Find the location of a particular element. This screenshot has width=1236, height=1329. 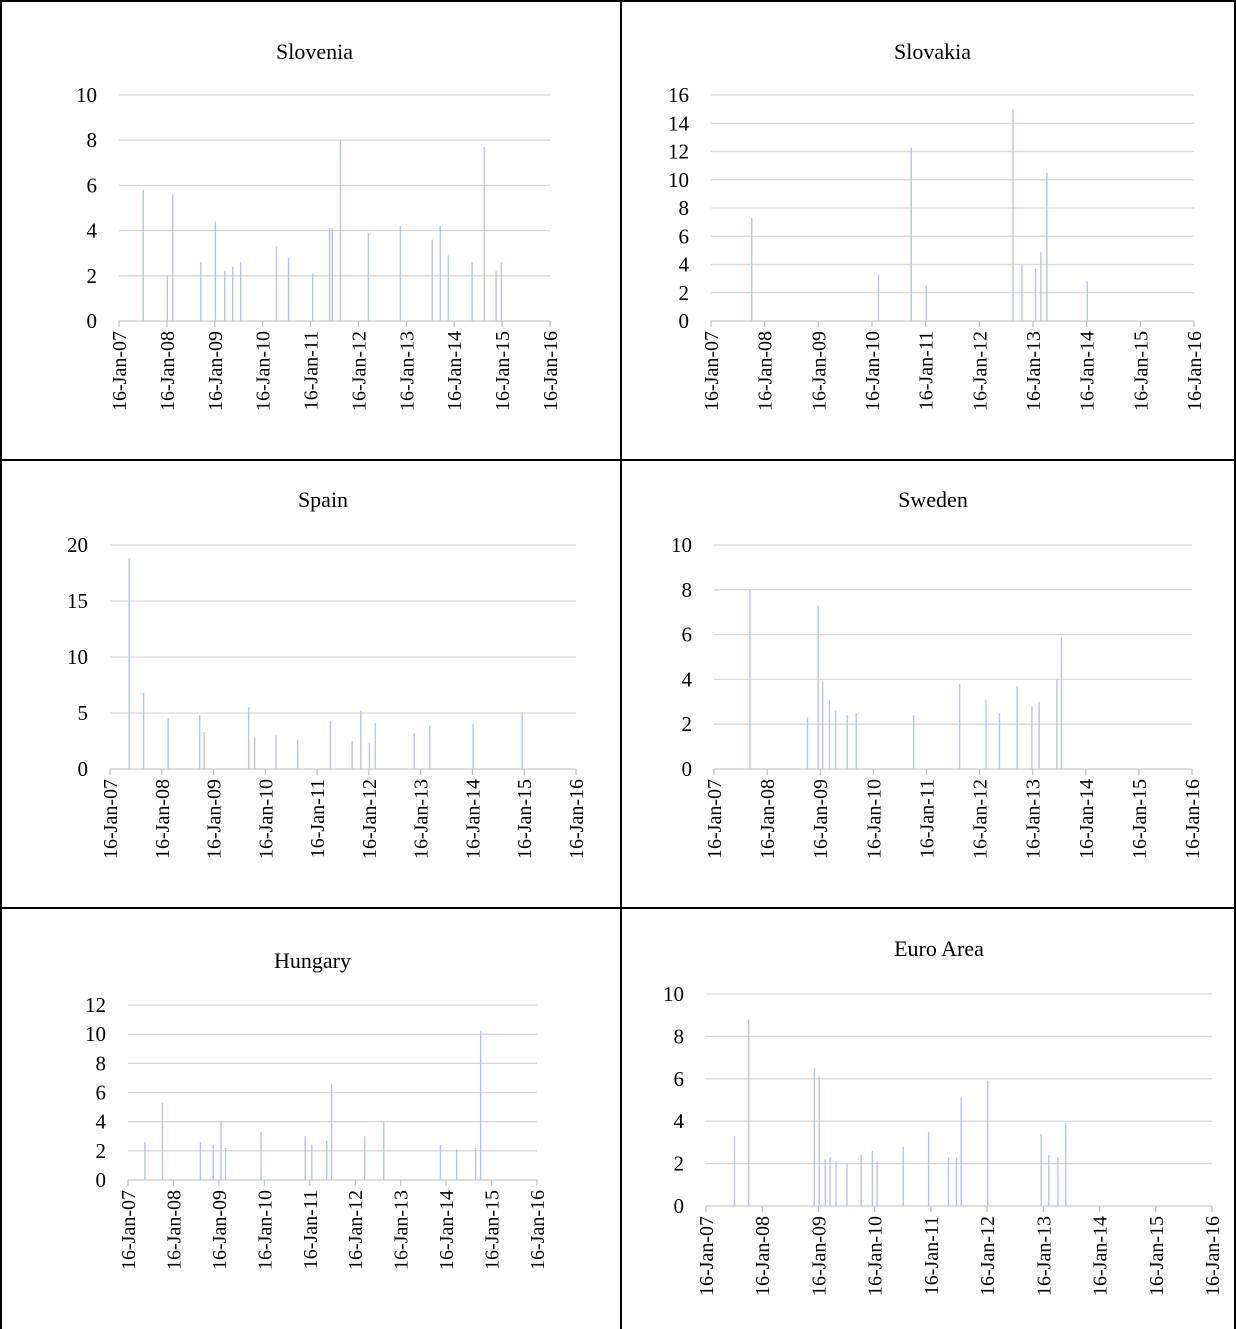

table-border-top is located at coordinates (618, 1).